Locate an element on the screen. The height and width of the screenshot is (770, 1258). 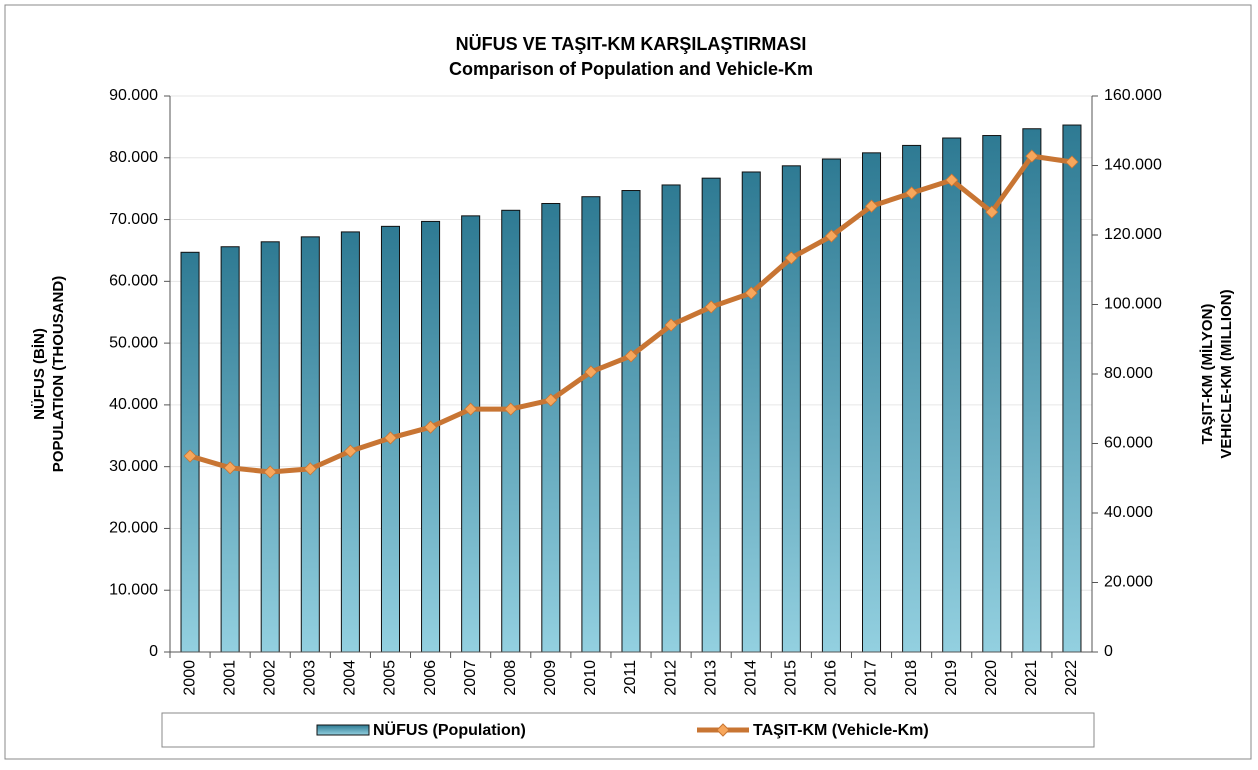
y2-tick-label: 100.000 is located at coordinates (1133, 304).